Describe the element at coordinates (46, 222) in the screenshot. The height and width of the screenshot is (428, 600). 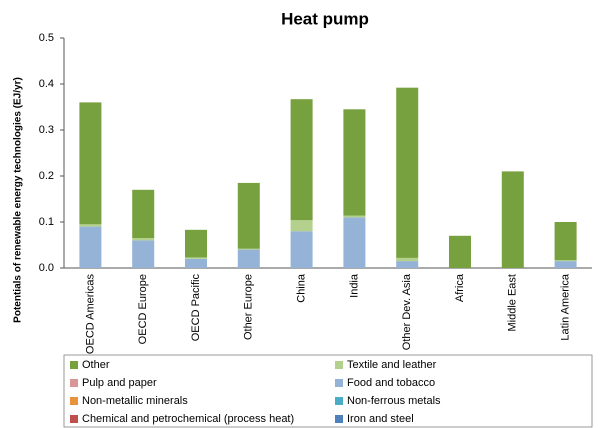
I see `y-tick-label: 0.1` at that location.